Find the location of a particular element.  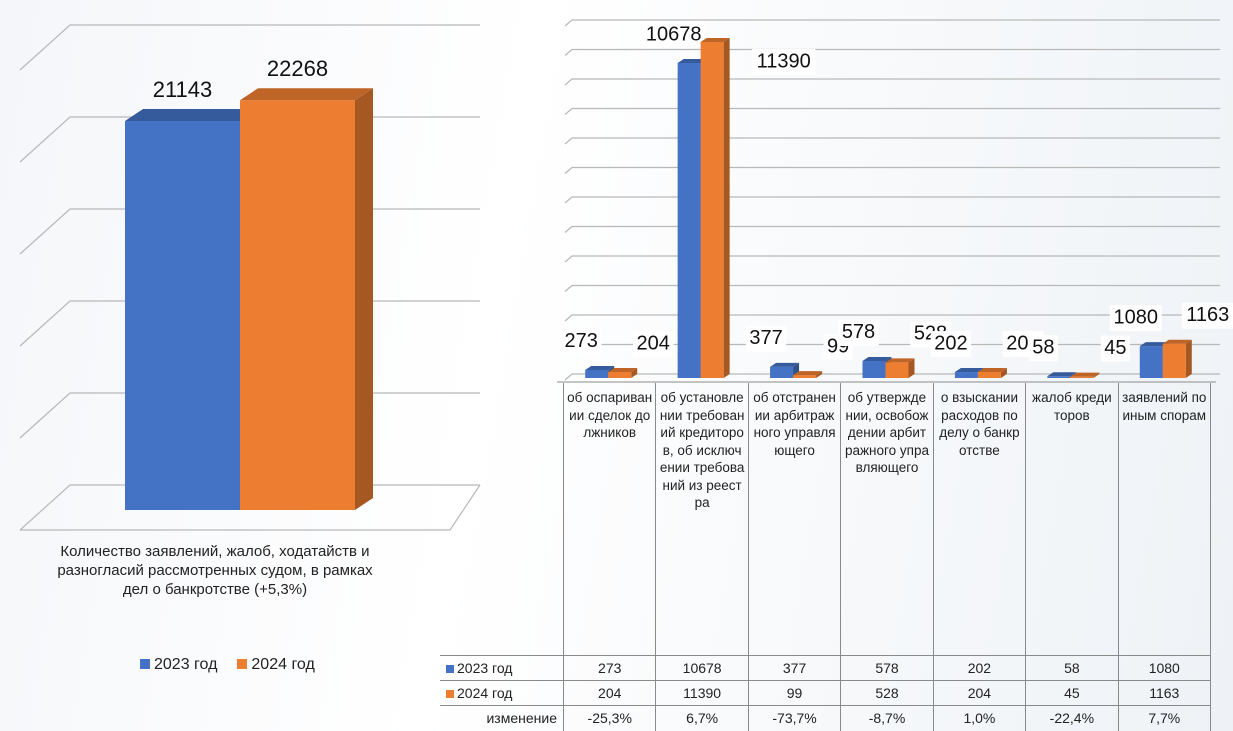

data-label: 1080 is located at coordinates (1136, 317).